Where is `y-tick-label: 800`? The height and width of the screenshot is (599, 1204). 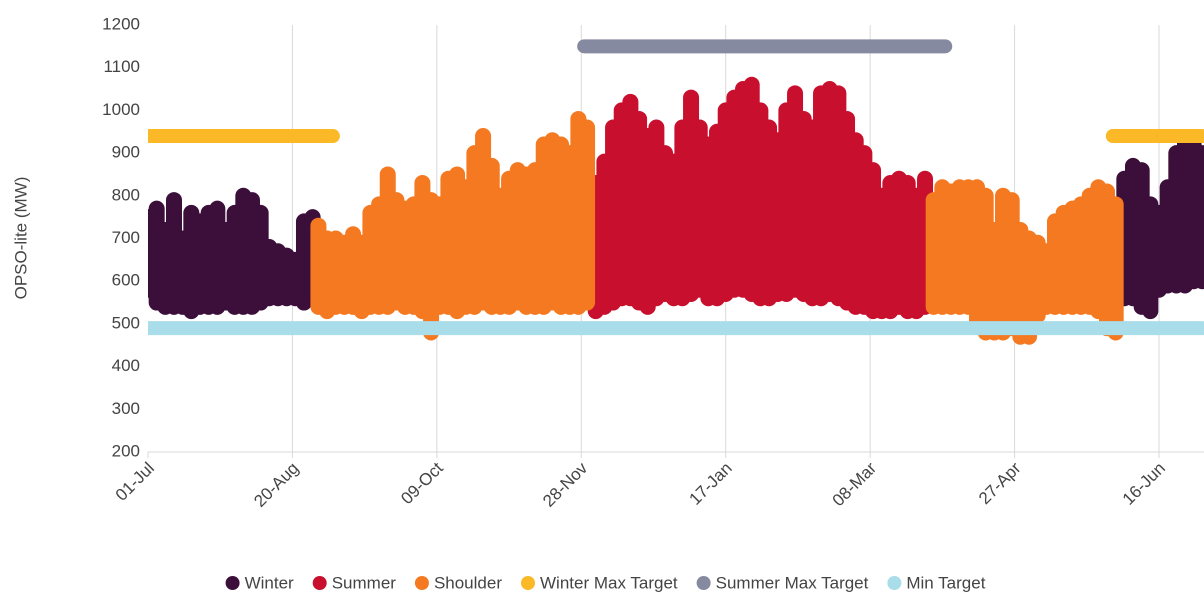
y-tick-label: 800 is located at coordinates (126, 194).